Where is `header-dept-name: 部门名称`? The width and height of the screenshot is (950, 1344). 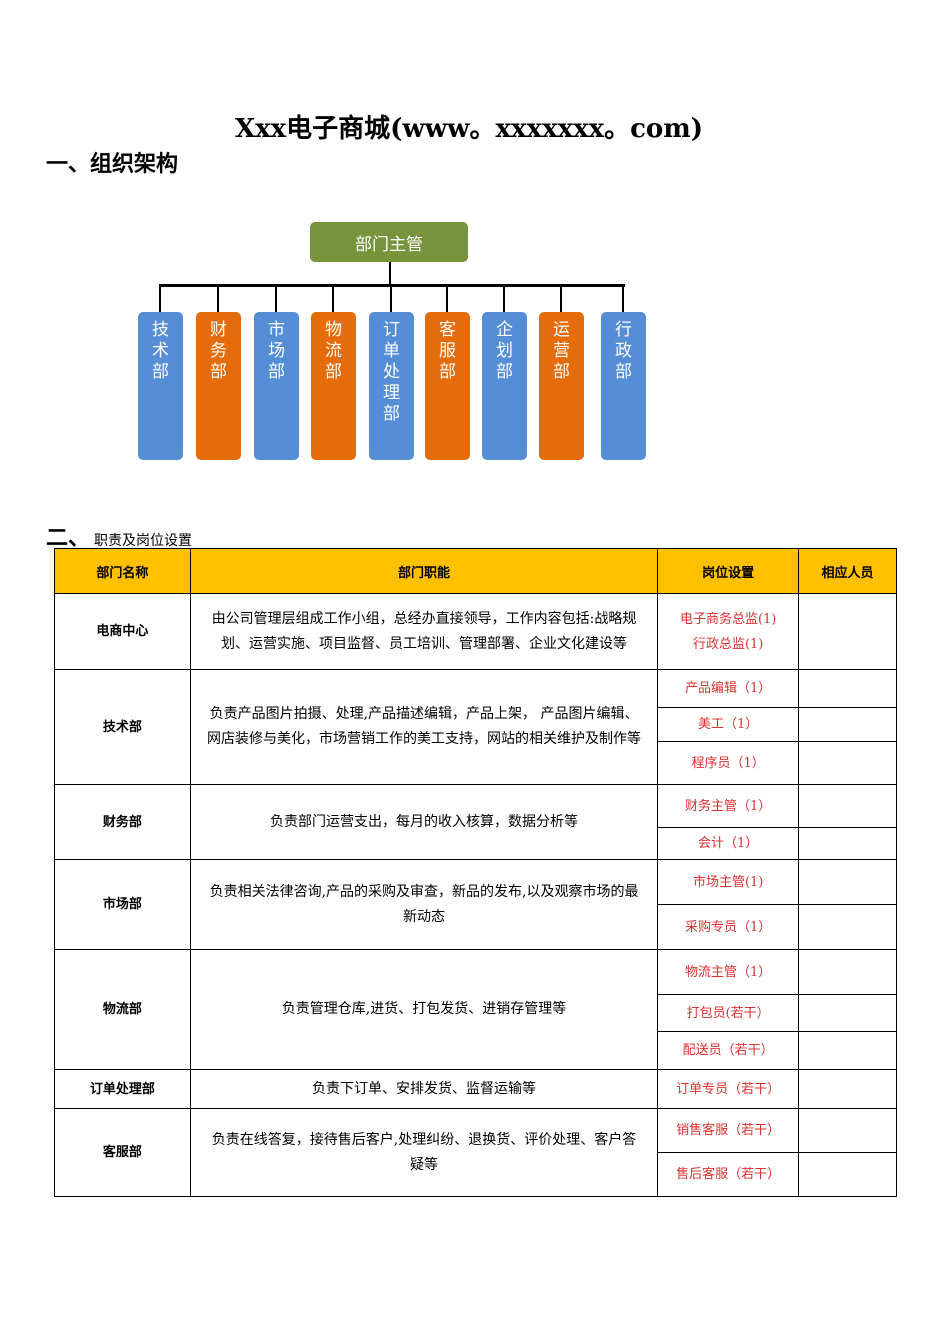 header-dept-name: 部门名称 is located at coordinates (122, 571).